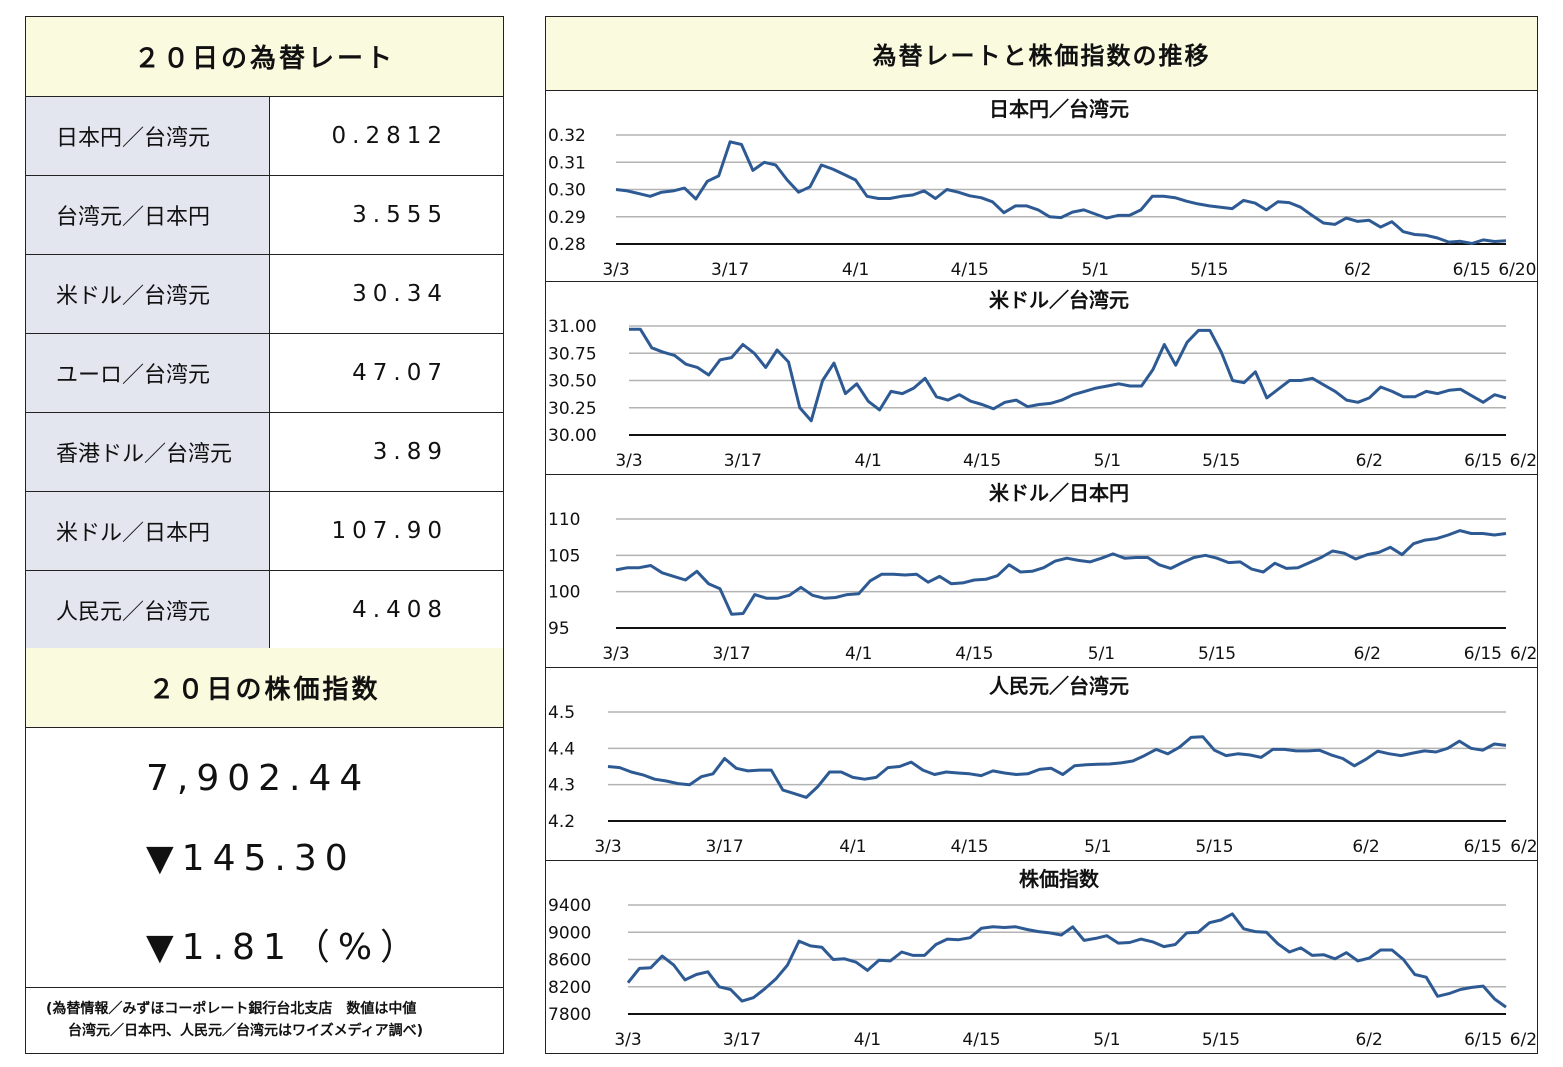 This screenshot has height=1067, width=1563. Describe the element at coordinates (569, 933) in the screenshot. I see `y-tick-label: 9000` at that location.